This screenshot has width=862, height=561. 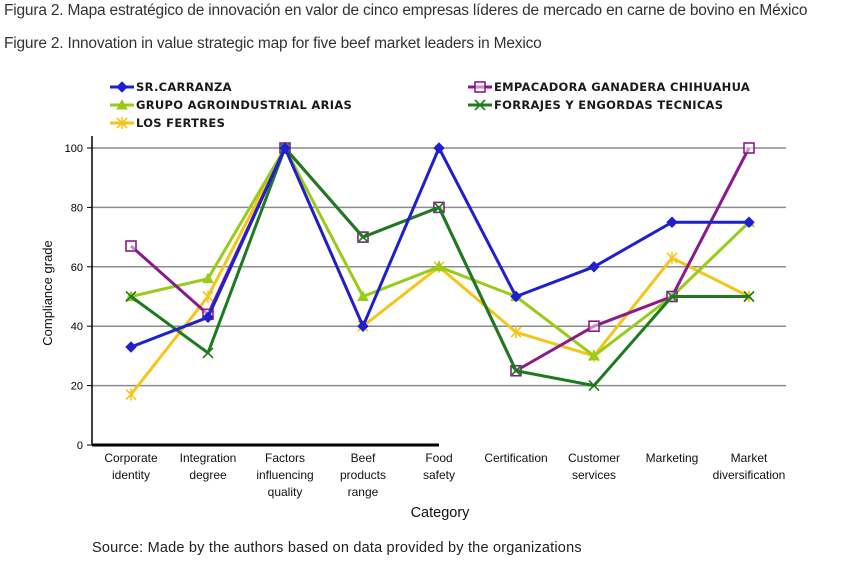 I want to click on legend-entry: EMPACADORA GANADERA CHIHUAHUA, so click(x=609, y=87).